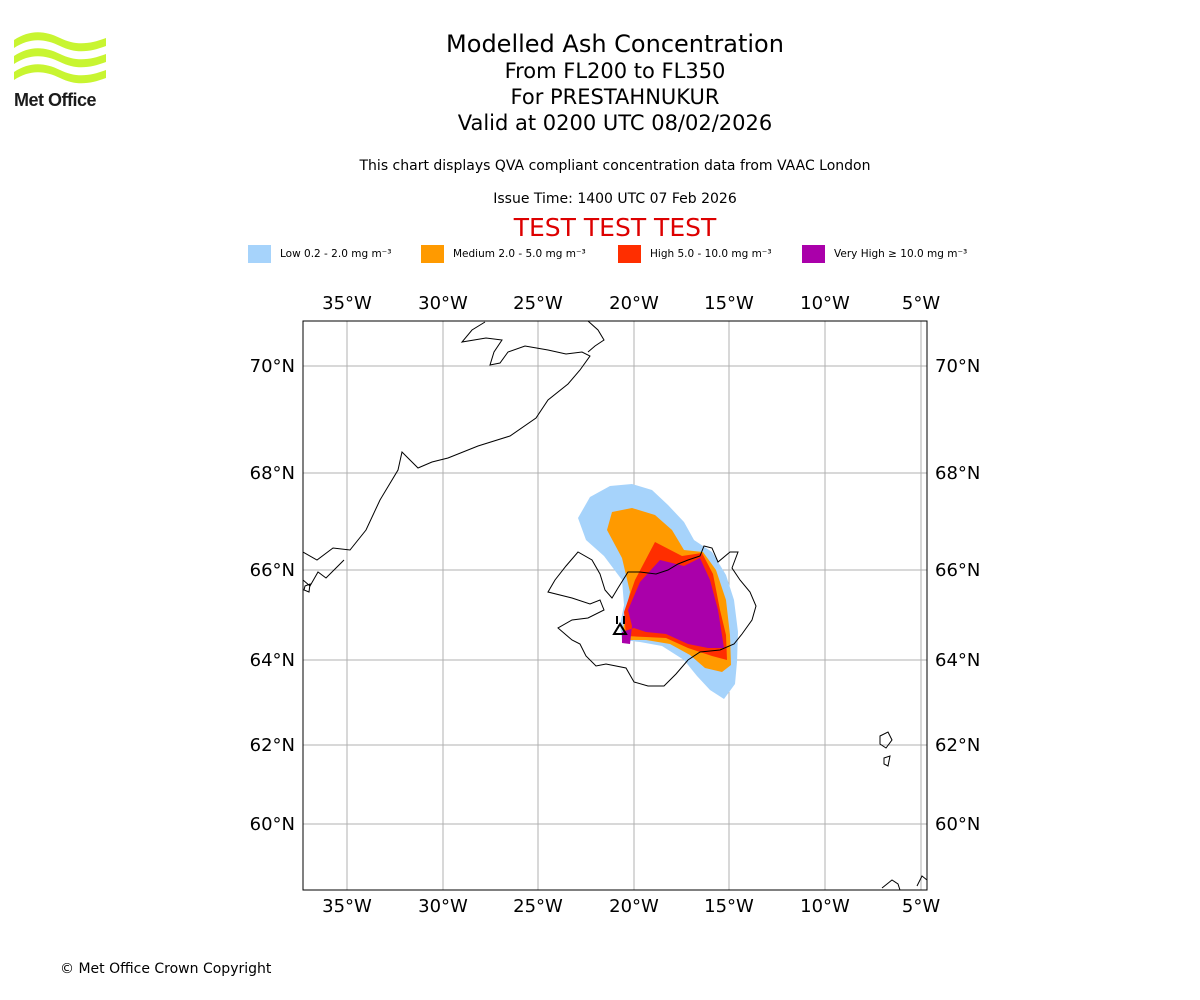  I want to click on latitude-labels-left: 70°N 68°N 66°N 64°N 62°N 60°N, so click(272, 595).